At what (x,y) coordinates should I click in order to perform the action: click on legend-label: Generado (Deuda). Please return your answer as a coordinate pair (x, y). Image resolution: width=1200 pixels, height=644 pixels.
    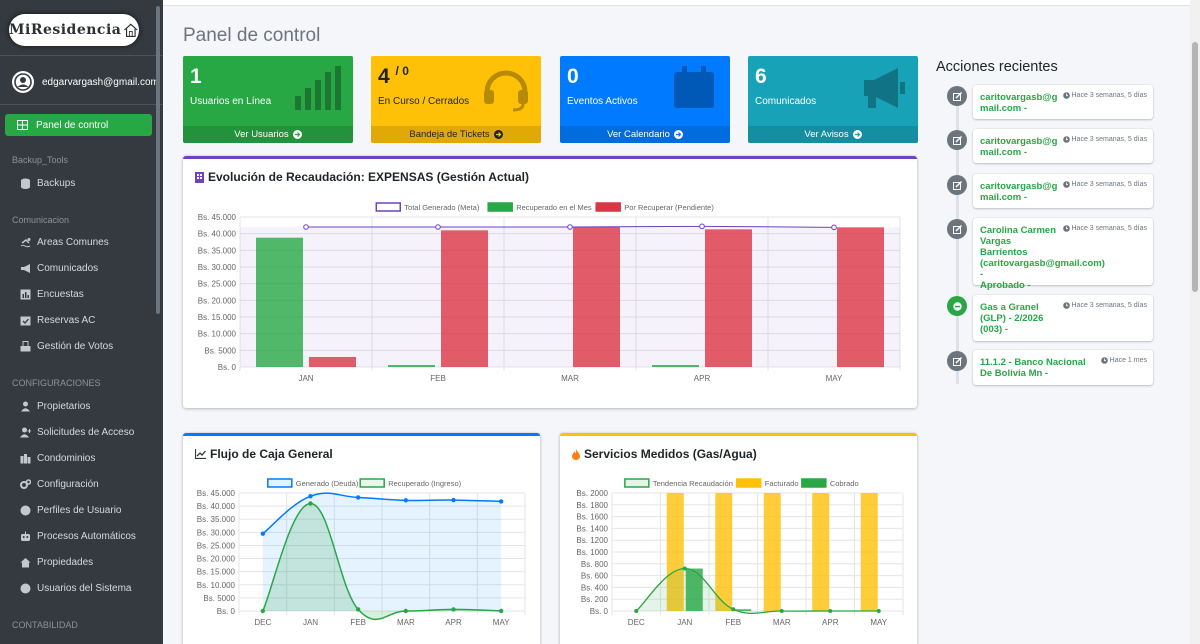
    Looking at the image, I should click on (327, 483).